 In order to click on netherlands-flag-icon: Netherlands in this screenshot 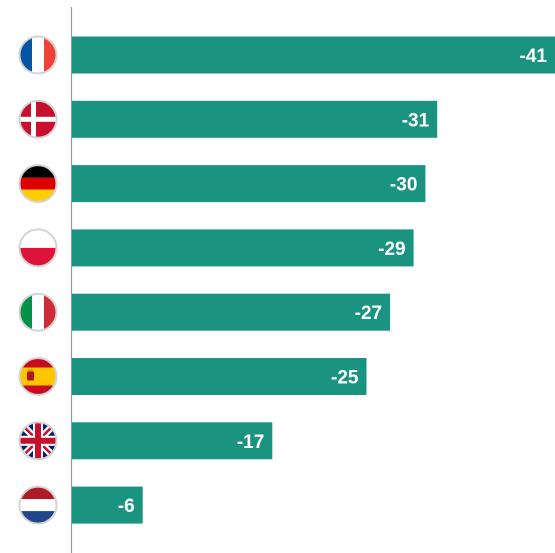, I will do `click(38, 505)`.